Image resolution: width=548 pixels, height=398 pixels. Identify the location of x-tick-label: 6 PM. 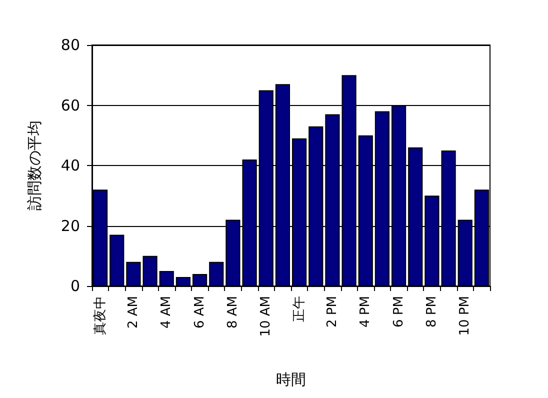
(398, 312).